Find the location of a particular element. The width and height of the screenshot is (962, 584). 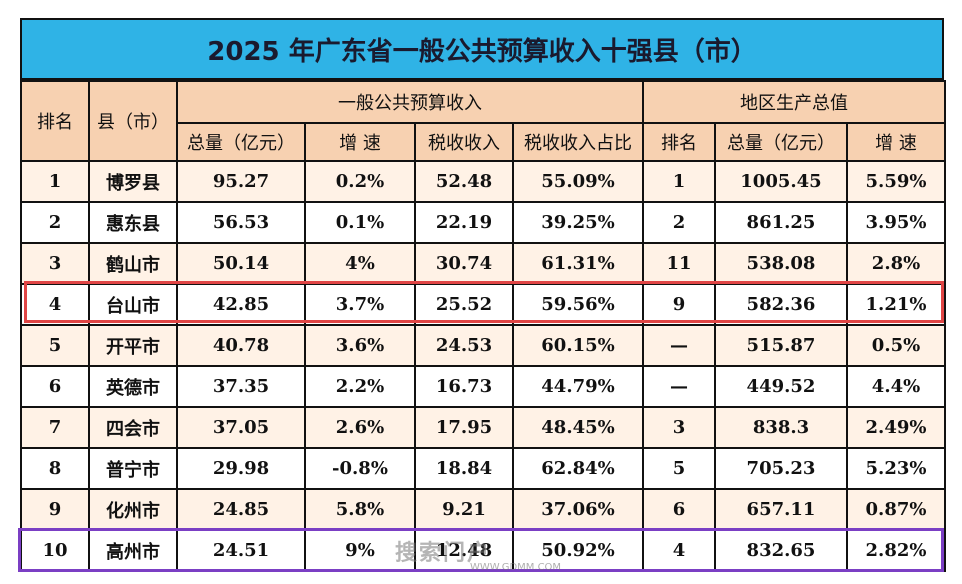

cell-tax-revenue: 17.95 is located at coordinates (464, 427).